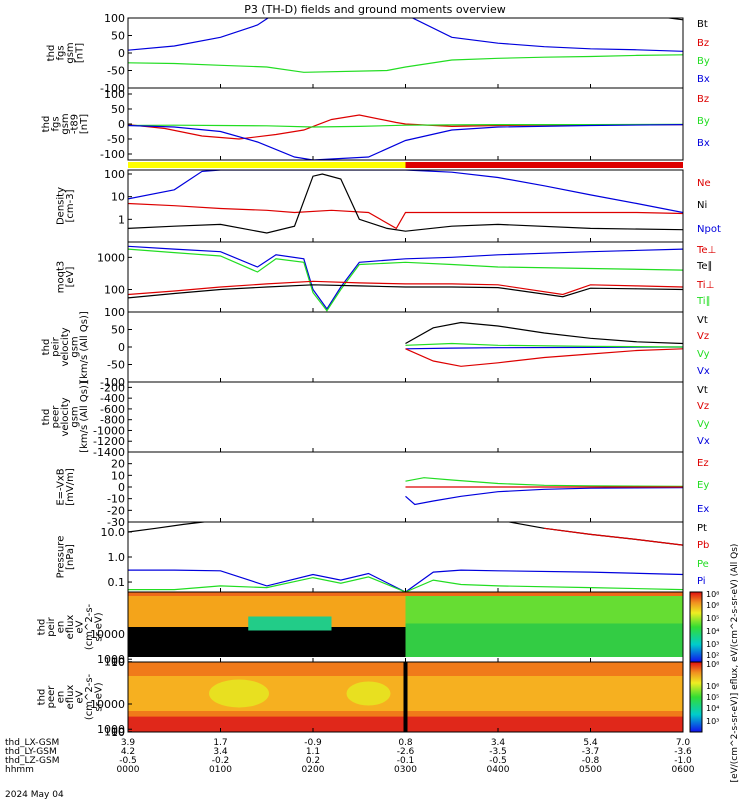 This screenshot has height=800, width=750. Describe the element at coordinates (112, 420) in the screenshot. I see `ytick-label: -800` at that location.